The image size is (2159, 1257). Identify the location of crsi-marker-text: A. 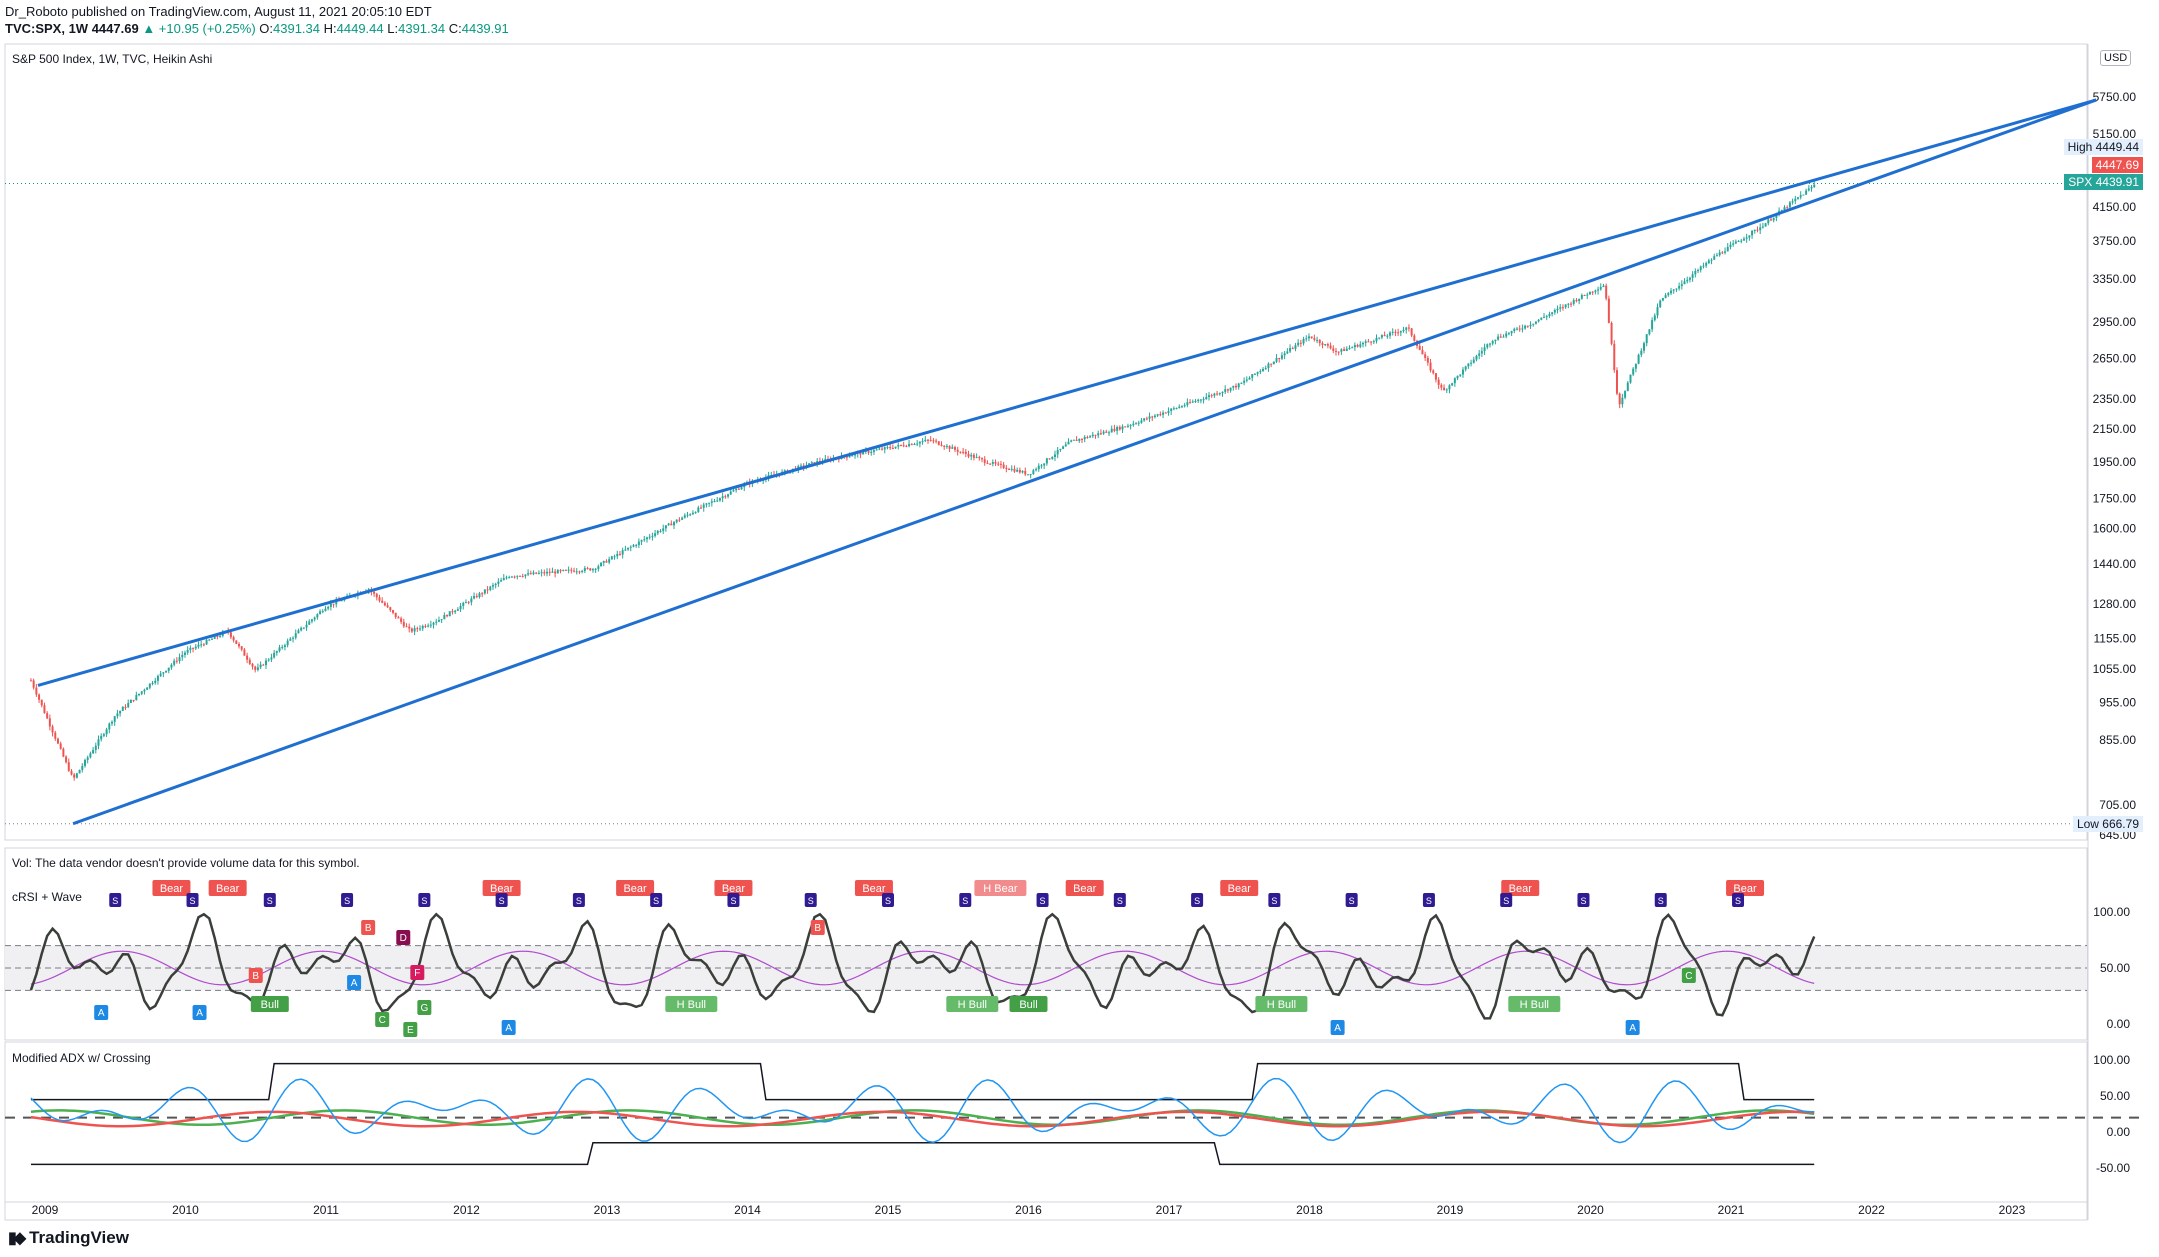
(1632, 1028).